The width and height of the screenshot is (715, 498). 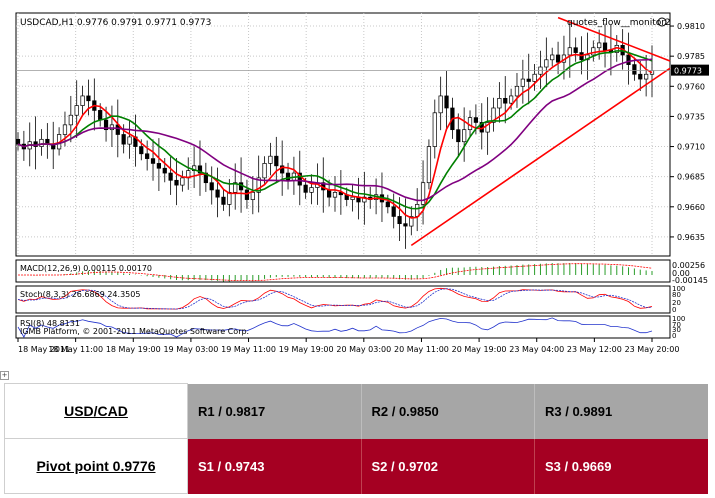 I want to click on current-price-label: 0.9773, so click(x=688, y=71).